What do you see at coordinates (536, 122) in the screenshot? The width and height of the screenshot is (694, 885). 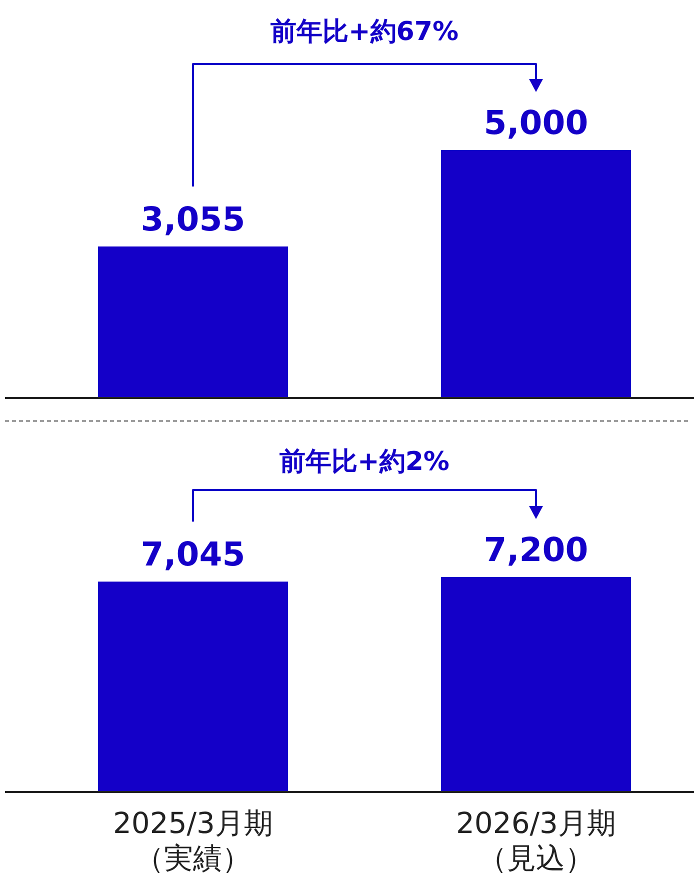 I see `data-label: 5,000` at bounding box center [536, 122].